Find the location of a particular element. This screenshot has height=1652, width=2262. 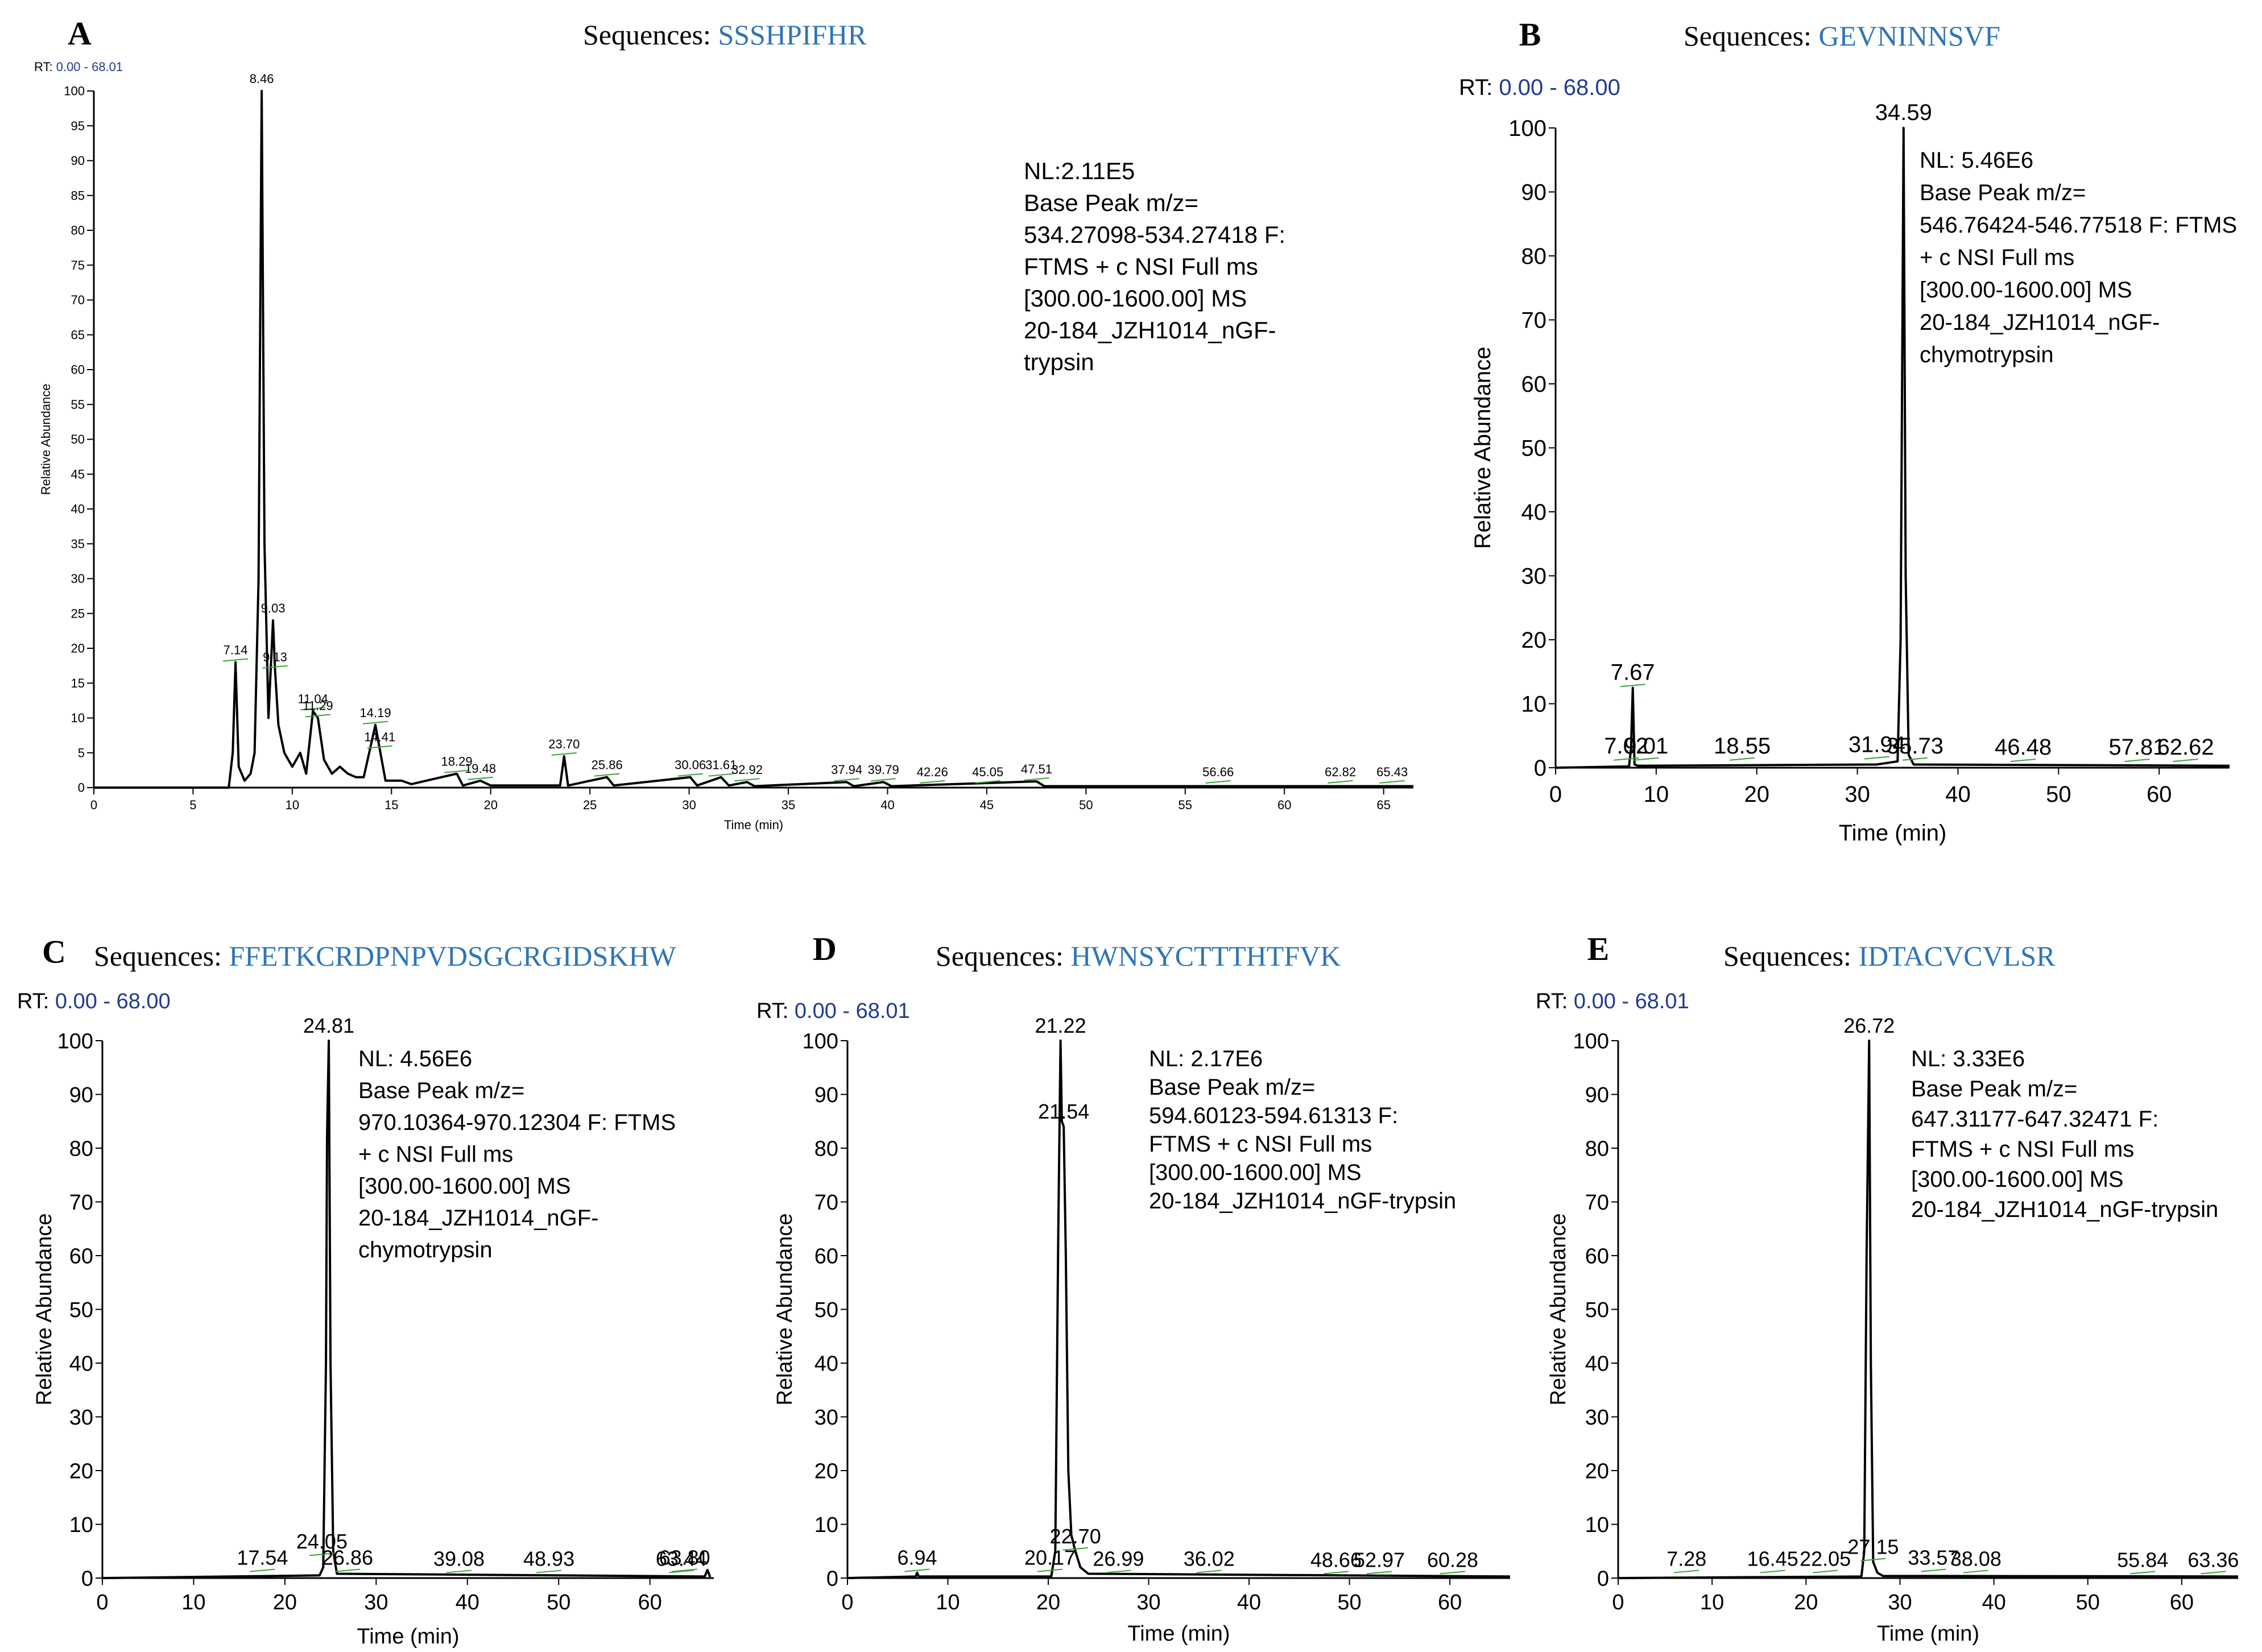

x-tick-label: 40 is located at coordinates (887, 805).